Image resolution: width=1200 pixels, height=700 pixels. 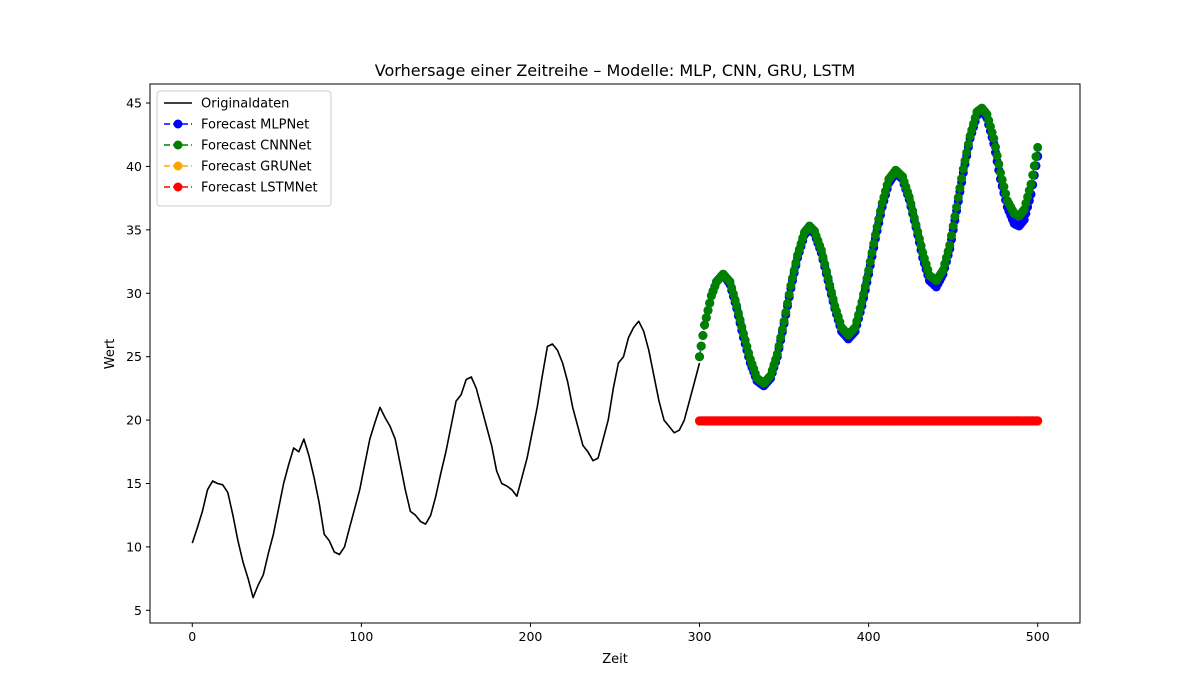 I want to click on legend-entry-forecast-cnnnet: Forecast CNNNet, so click(x=238, y=146).